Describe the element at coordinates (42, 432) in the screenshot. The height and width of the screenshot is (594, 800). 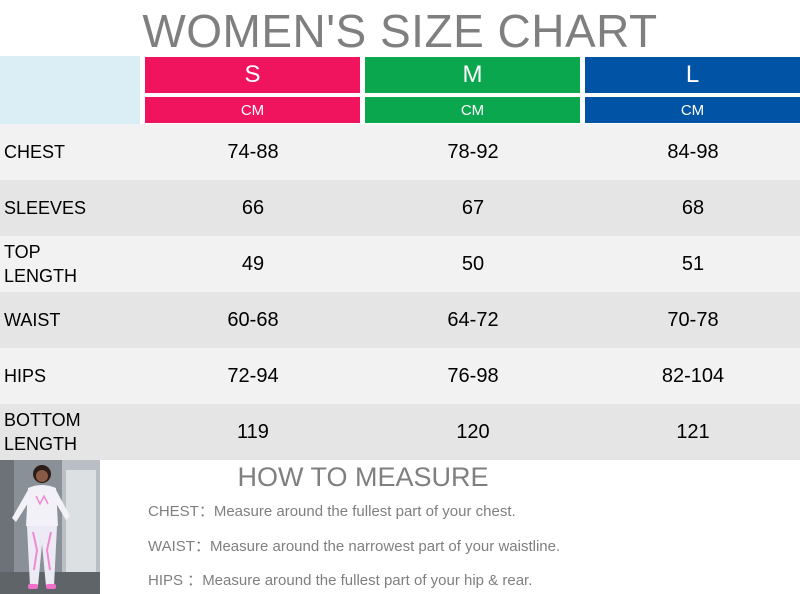
I see `row-label: BOTTOM LENGTH` at that location.